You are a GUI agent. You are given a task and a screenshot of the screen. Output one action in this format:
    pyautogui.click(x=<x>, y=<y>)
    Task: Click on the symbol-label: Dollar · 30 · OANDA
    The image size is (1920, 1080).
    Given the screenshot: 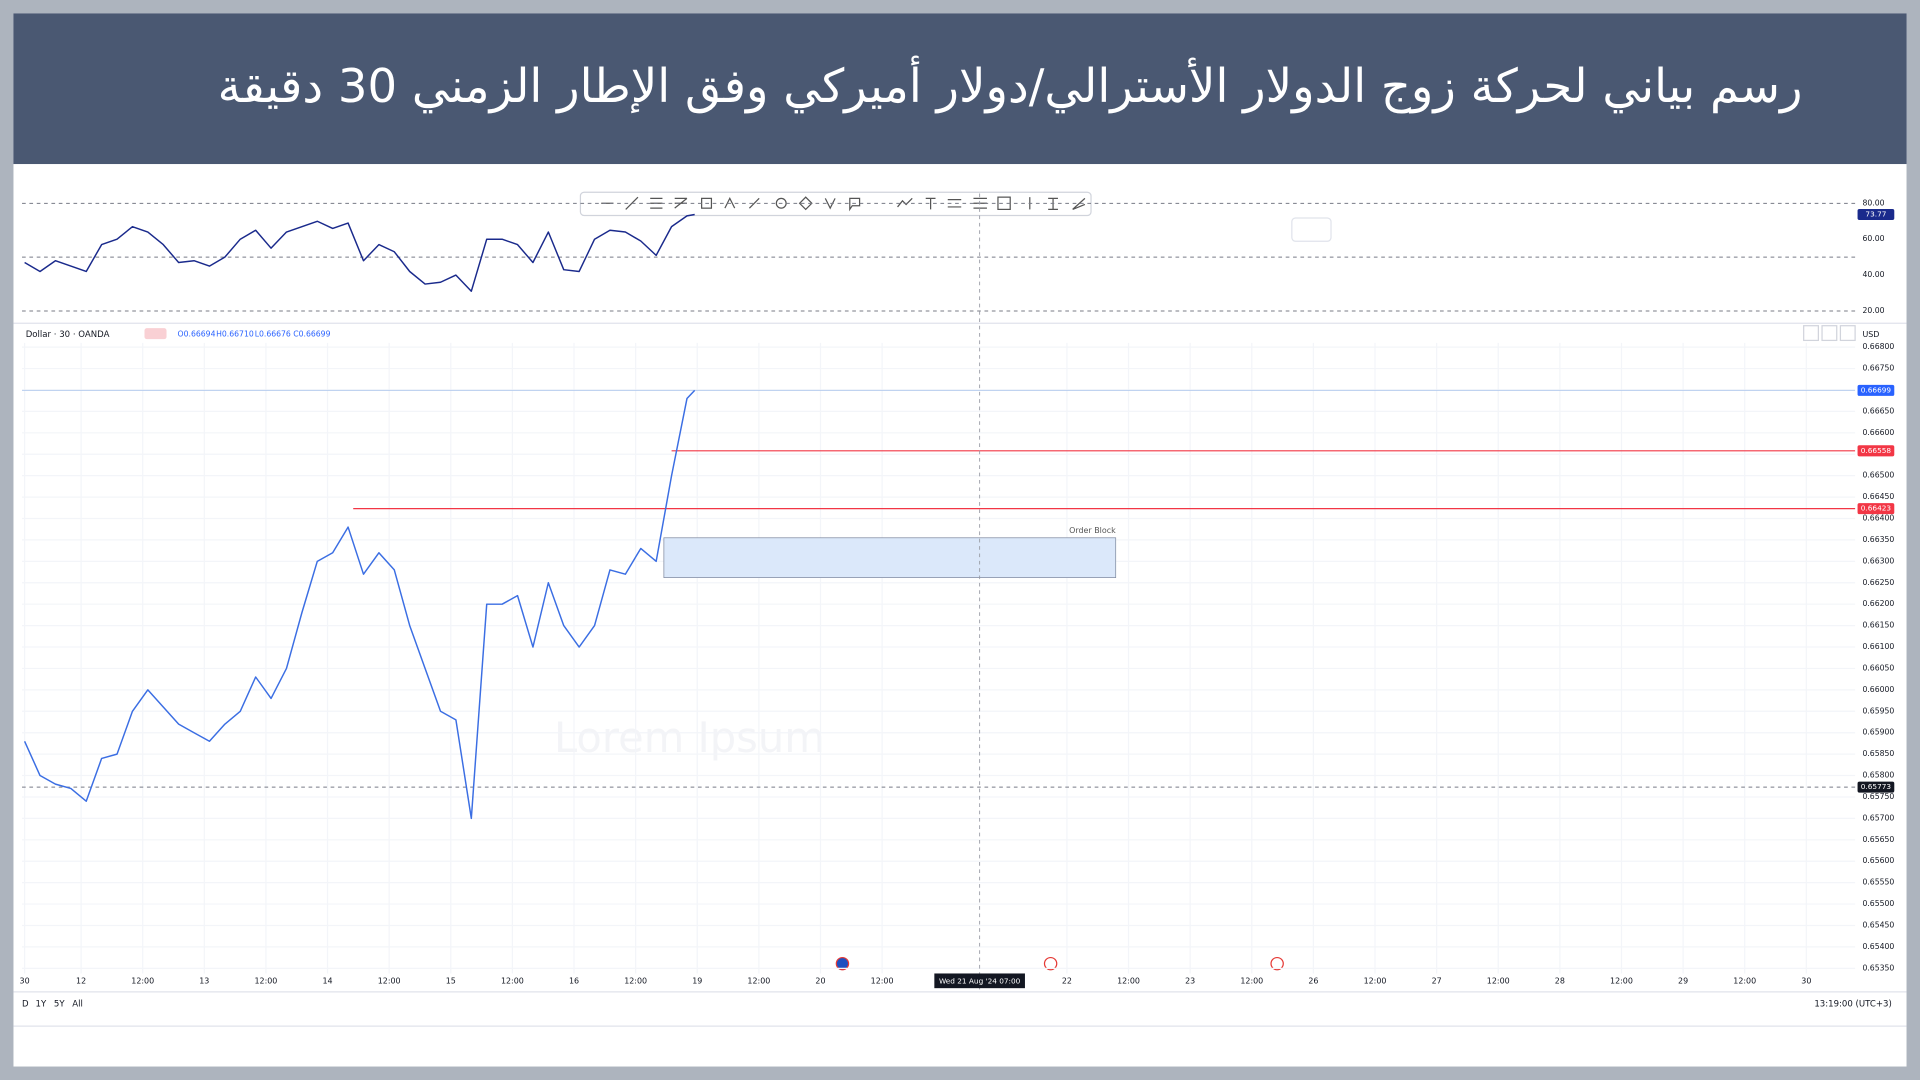 What is the action you would take?
    pyautogui.click(x=68, y=335)
    